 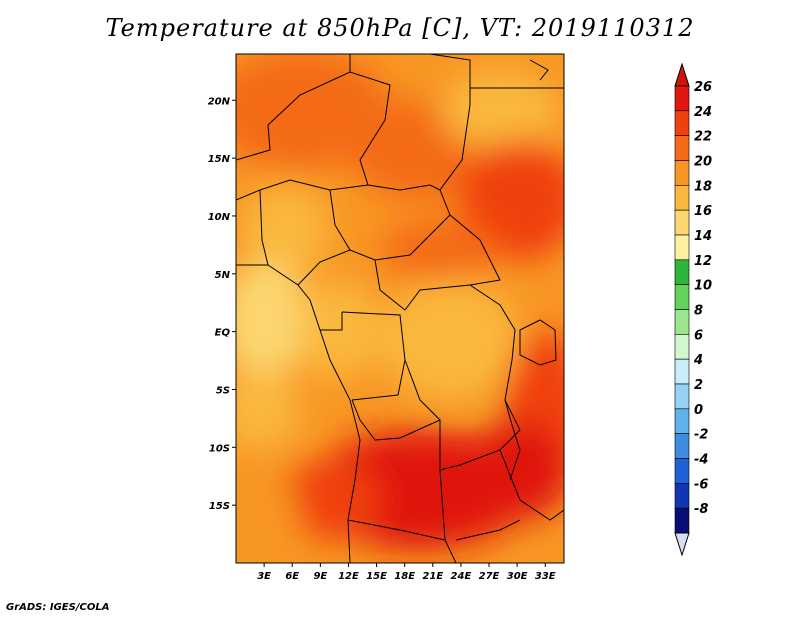 I want to click on longitude-axis: 3E 6E 9E 12E 15E 18E 21E 24E 27E 30E 33E, so click(x=406, y=572).